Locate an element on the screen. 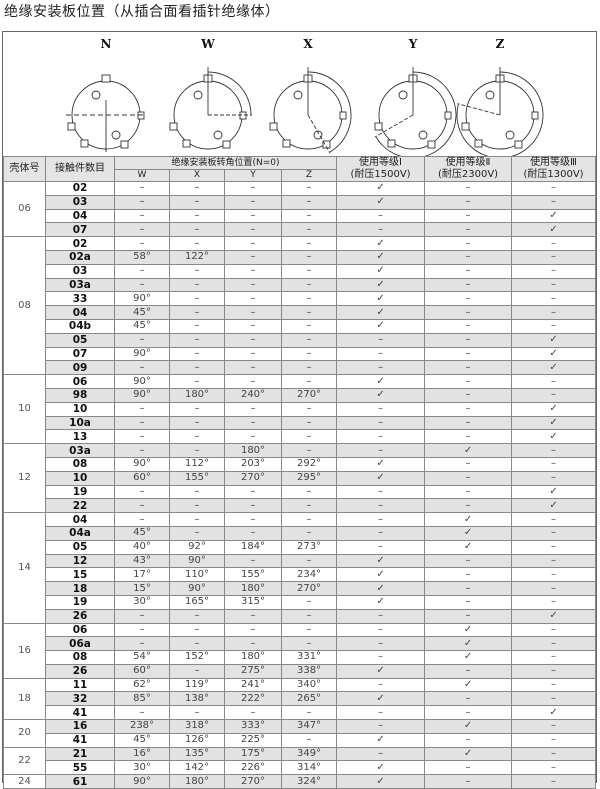  contacts-cell: 05 is located at coordinates (80, 340).